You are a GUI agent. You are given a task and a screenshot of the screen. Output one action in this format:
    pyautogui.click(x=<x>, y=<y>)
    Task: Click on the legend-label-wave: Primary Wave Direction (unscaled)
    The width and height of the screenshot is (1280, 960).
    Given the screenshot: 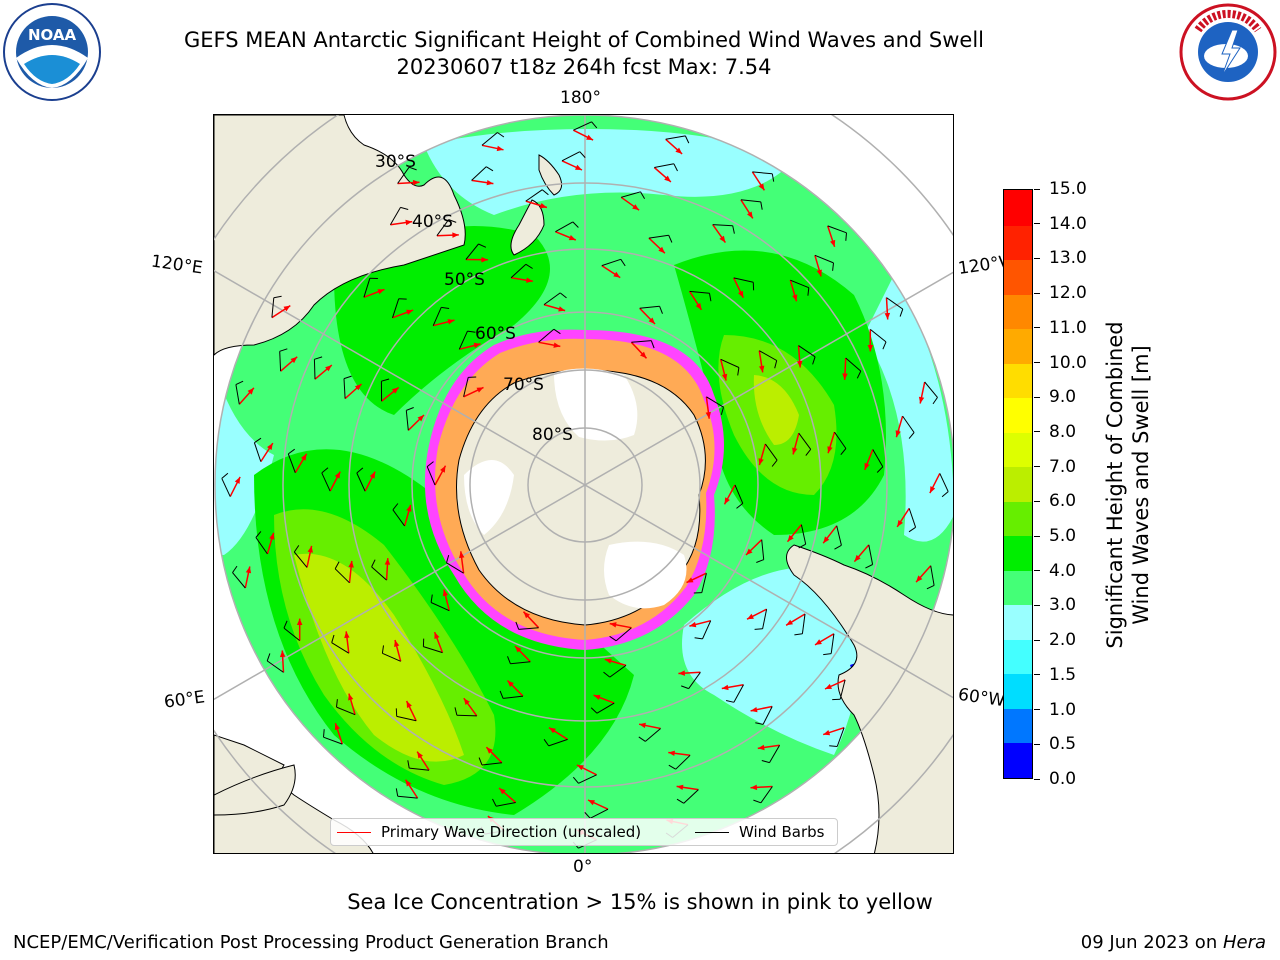 What is the action you would take?
    pyautogui.click(x=511, y=832)
    